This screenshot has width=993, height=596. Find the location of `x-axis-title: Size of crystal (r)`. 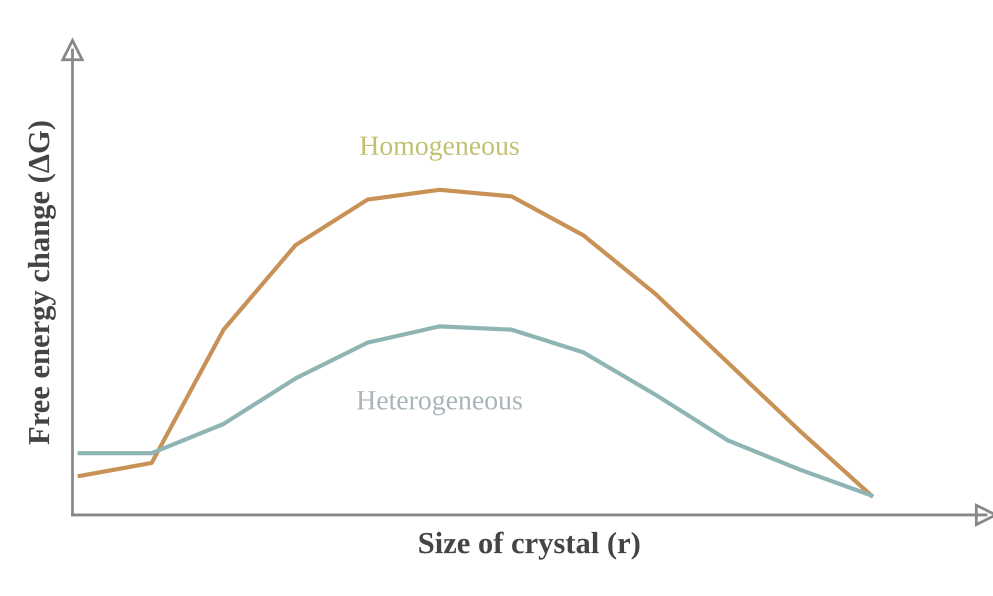

x-axis-title: Size of crystal (r) is located at coordinates (529, 546).